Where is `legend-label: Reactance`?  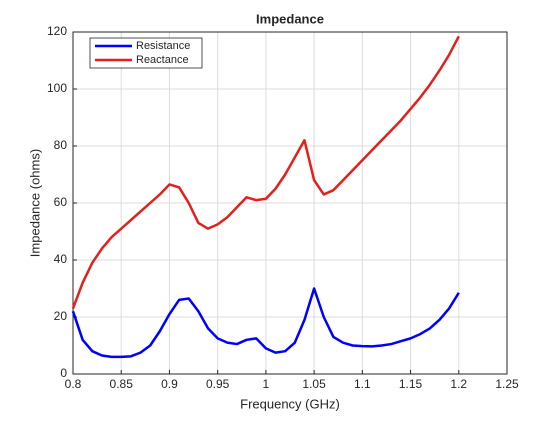
legend-label: Reactance is located at coordinates (162, 60).